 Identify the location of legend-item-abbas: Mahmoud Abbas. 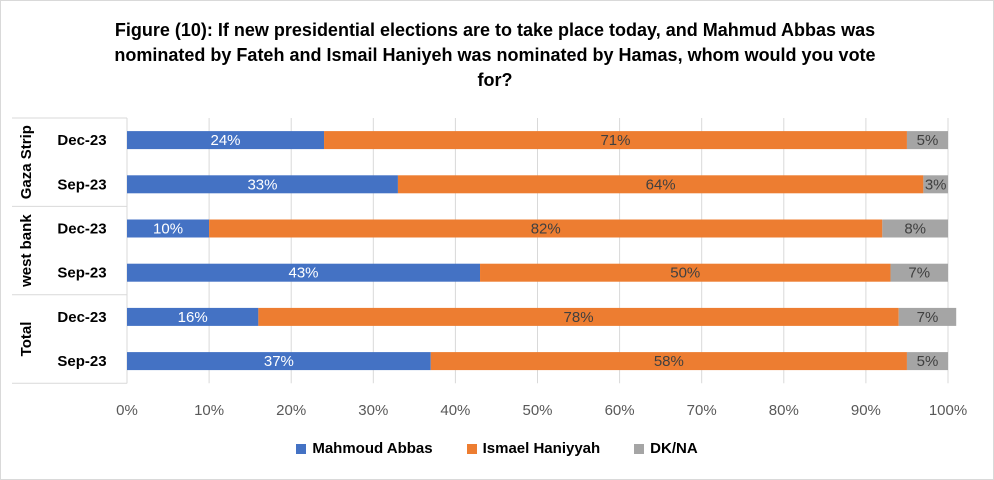
(364, 448).